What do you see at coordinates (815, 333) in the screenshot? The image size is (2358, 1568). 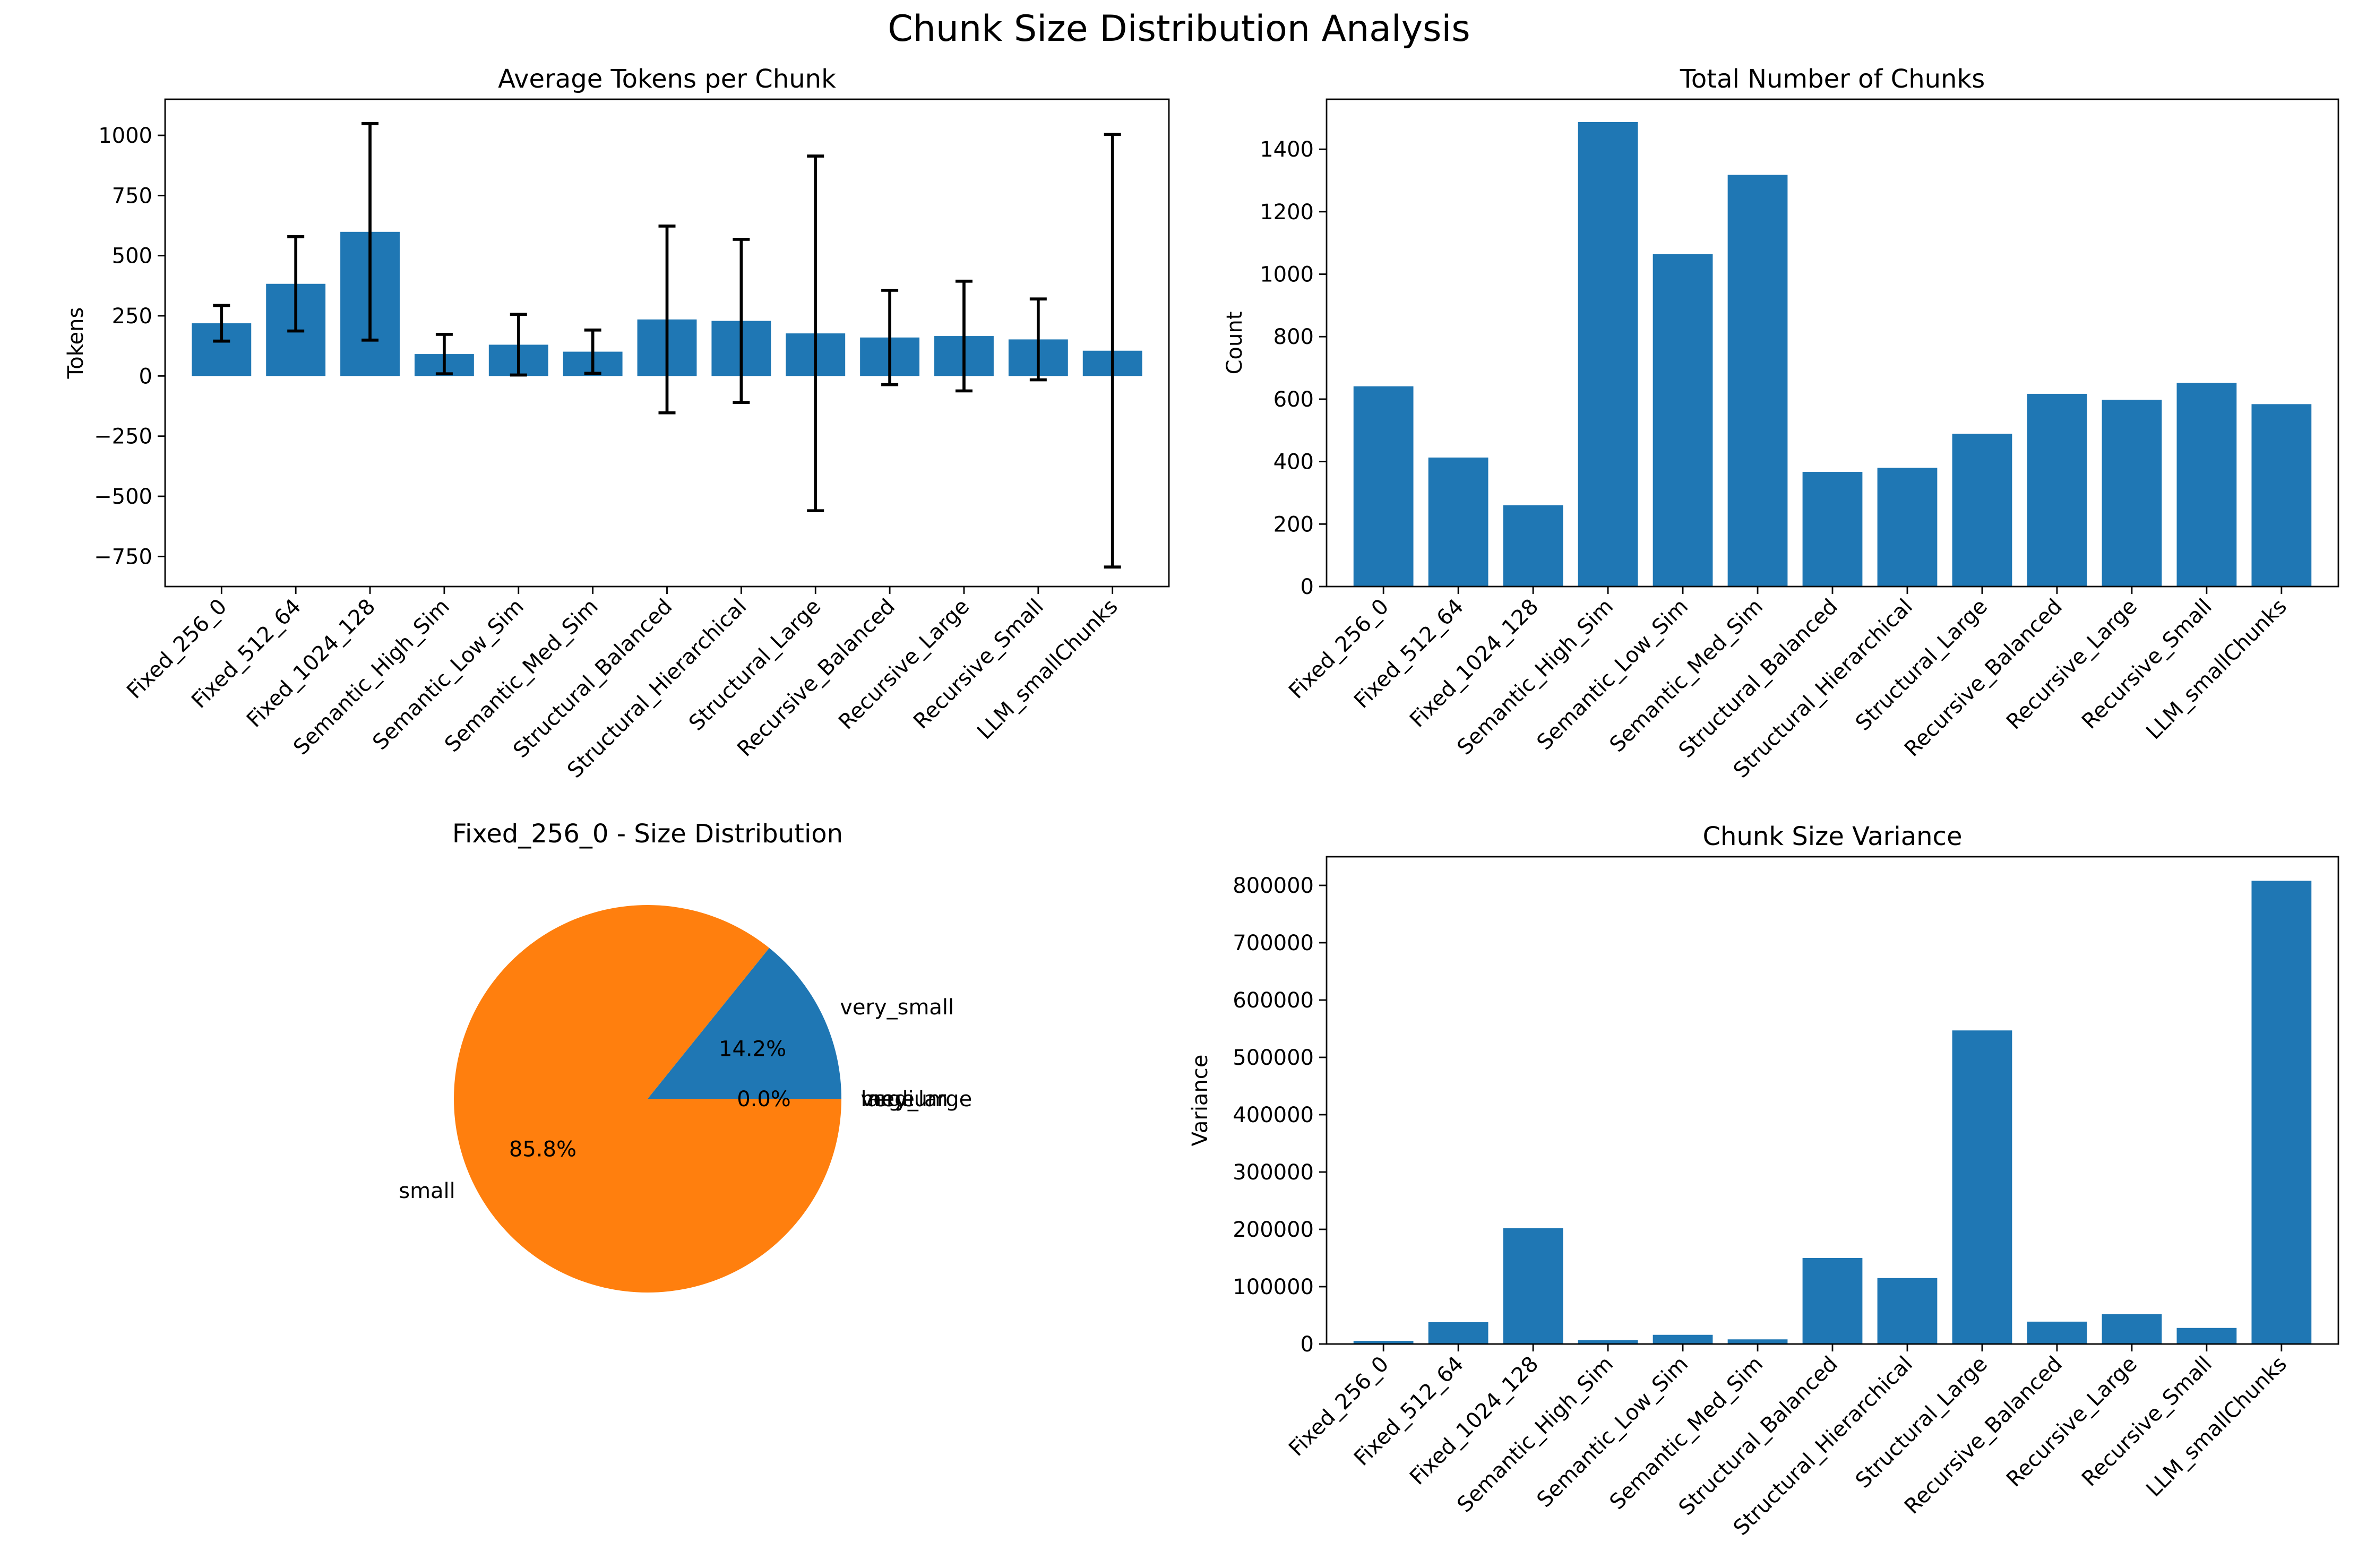 I see `error-bar-Structural_Large` at bounding box center [815, 333].